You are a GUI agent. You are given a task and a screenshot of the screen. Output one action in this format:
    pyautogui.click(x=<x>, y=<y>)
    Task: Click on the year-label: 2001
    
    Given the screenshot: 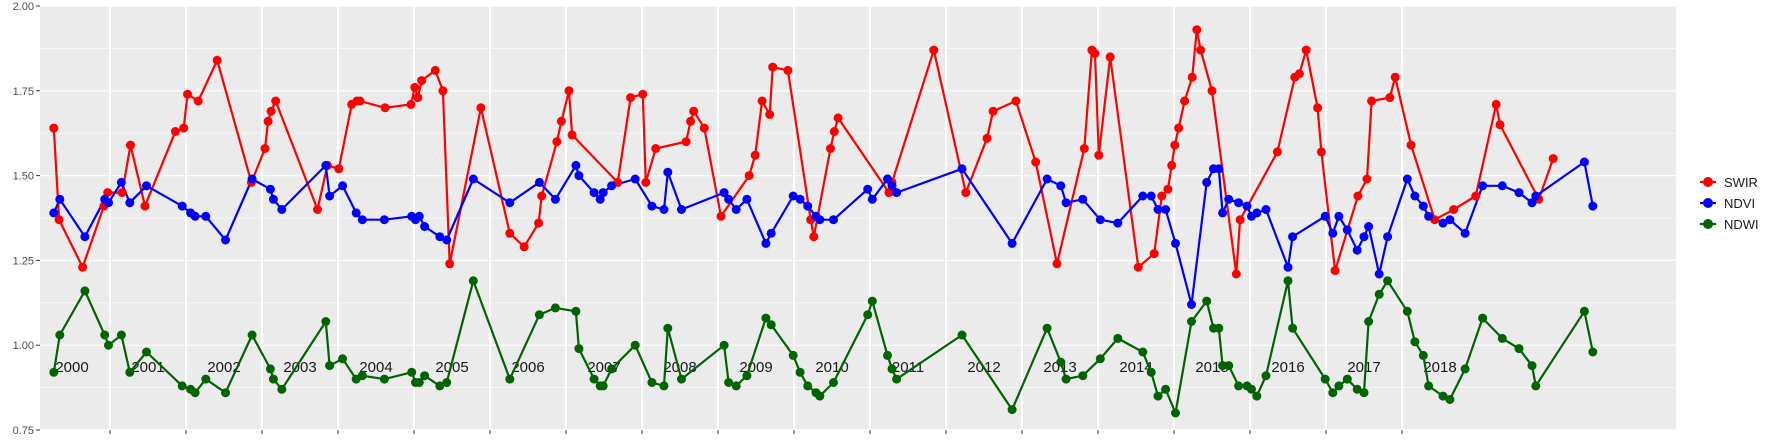 What is the action you would take?
    pyautogui.click(x=147, y=367)
    